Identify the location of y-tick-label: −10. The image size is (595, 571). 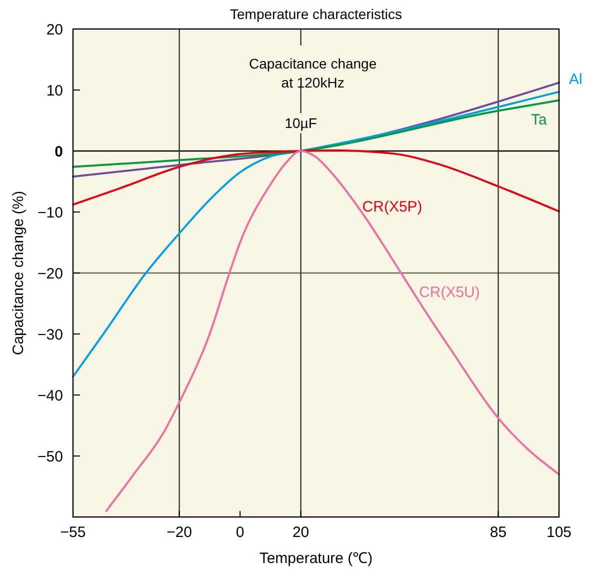
(50, 213).